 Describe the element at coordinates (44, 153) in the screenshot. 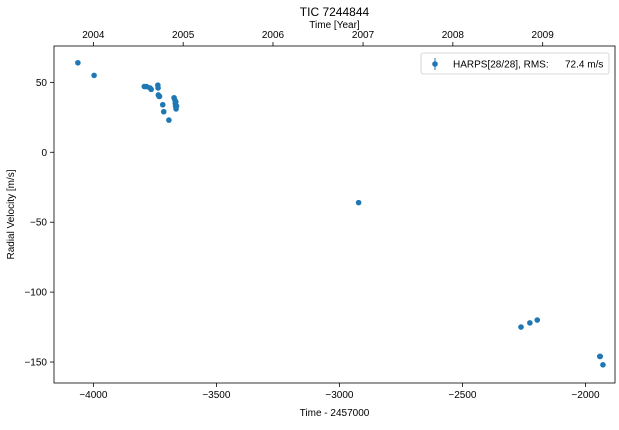

I see `y-tick-label: 0` at that location.